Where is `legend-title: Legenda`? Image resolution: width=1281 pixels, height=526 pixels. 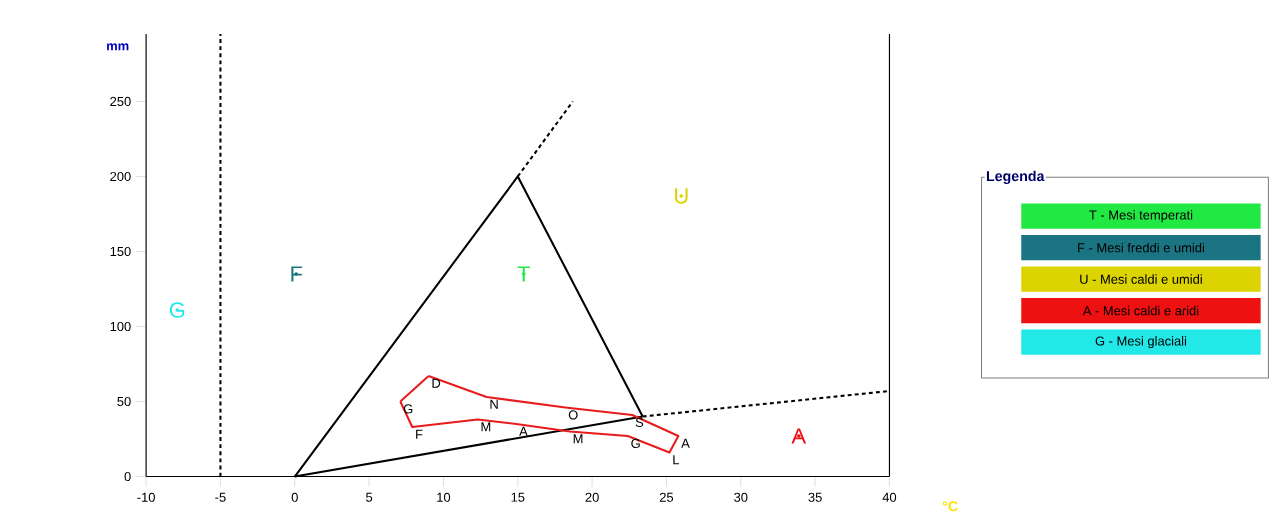
legend-title: Legenda is located at coordinates (1015, 177).